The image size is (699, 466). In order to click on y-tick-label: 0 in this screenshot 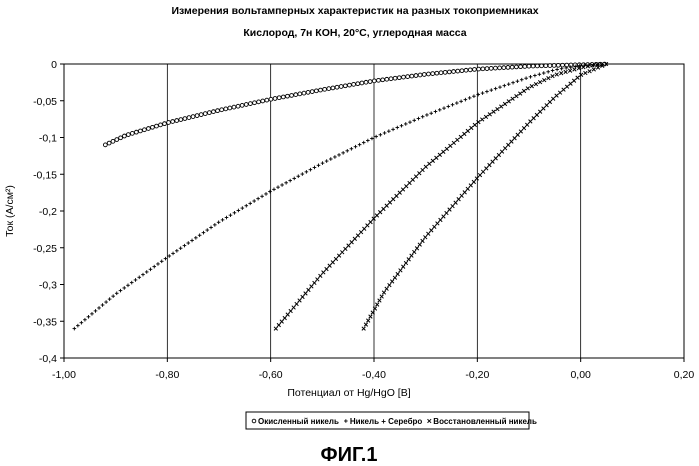, I will do `click(54, 65)`.